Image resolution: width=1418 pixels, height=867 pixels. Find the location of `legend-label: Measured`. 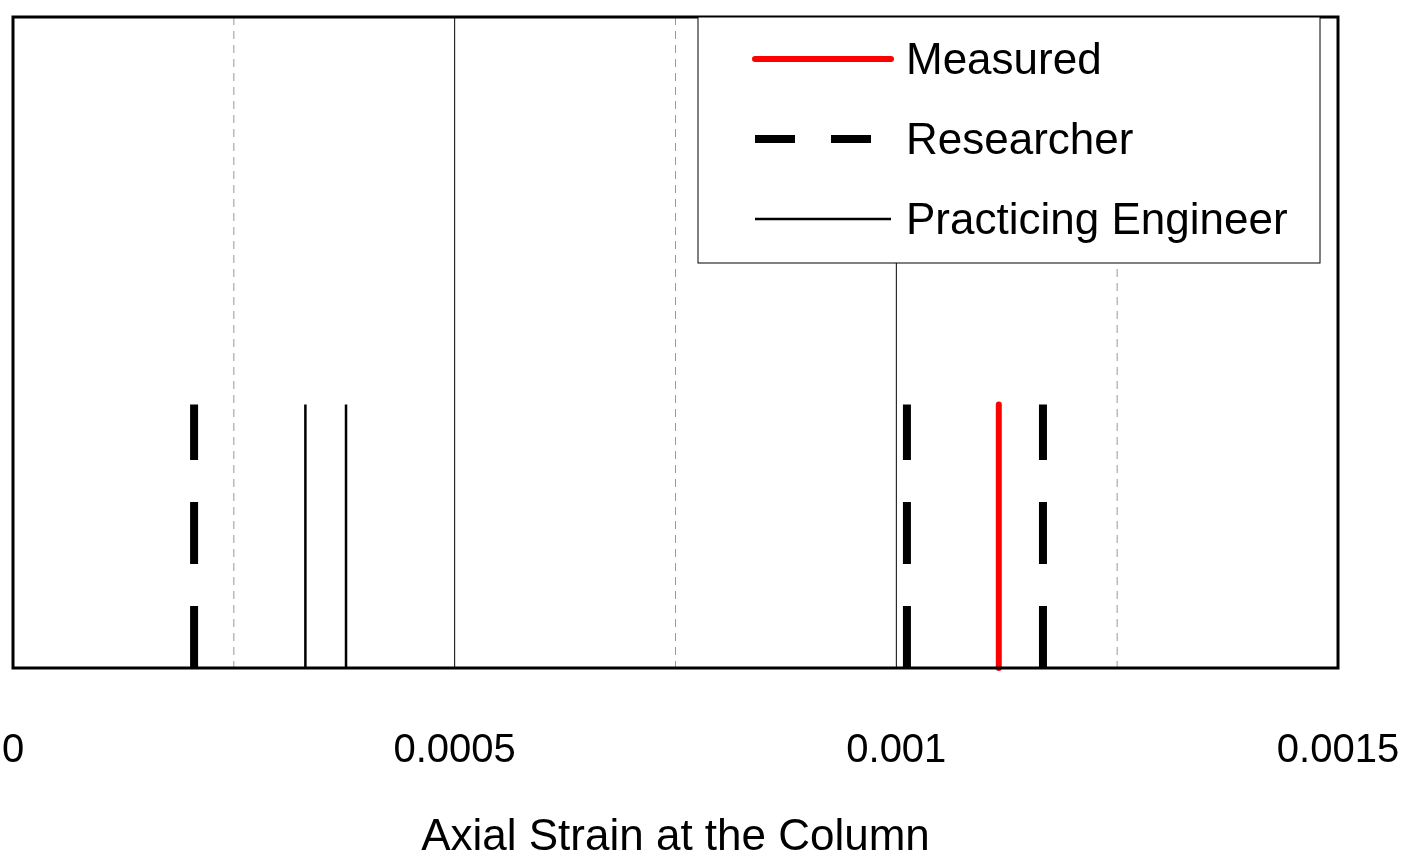

legend-label: Measured is located at coordinates (1004, 58).